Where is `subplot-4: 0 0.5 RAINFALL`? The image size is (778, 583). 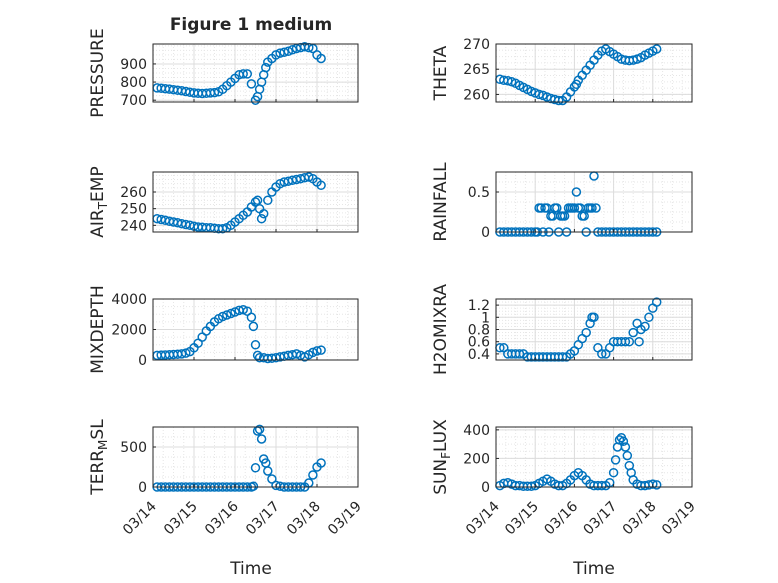 subplot-4: 0 0.5 RAINFALL is located at coordinates (562, 202).